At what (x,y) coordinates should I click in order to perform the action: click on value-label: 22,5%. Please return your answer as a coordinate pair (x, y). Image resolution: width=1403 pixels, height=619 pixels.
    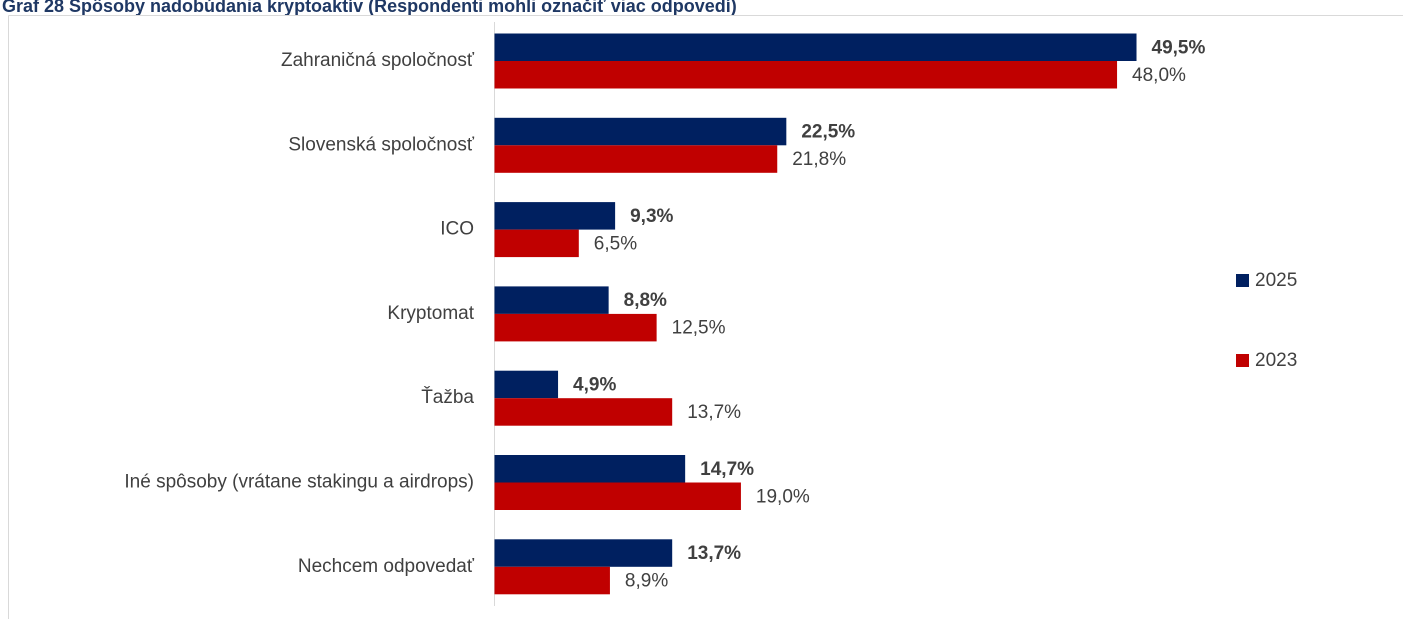
    Looking at the image, I should click on (828, 132).